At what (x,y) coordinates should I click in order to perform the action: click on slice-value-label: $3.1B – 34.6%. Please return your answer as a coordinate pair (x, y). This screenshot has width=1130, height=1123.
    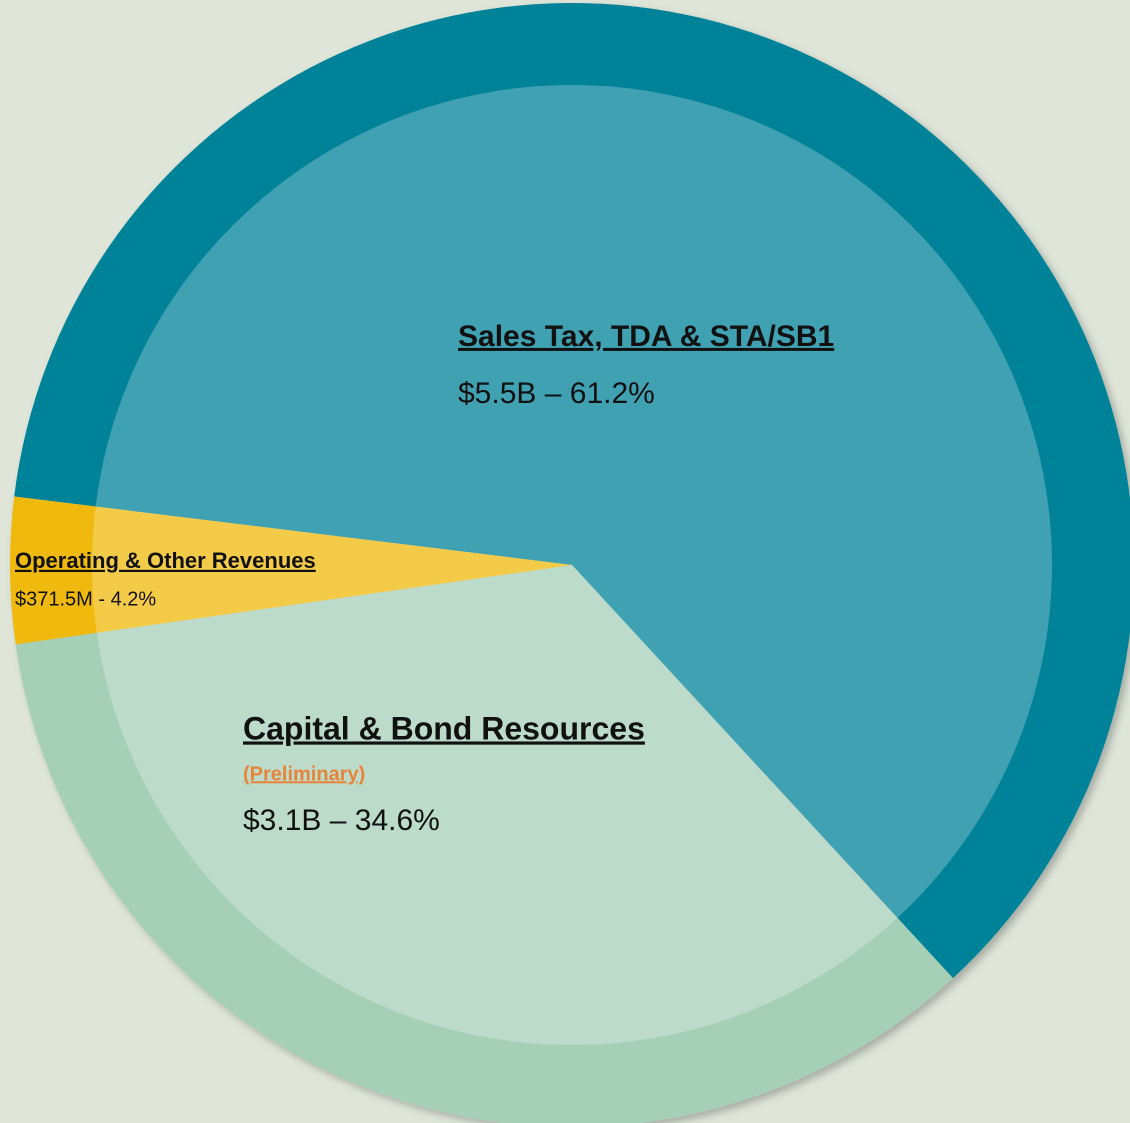
    Looking at the image, I should click on (341, 820).